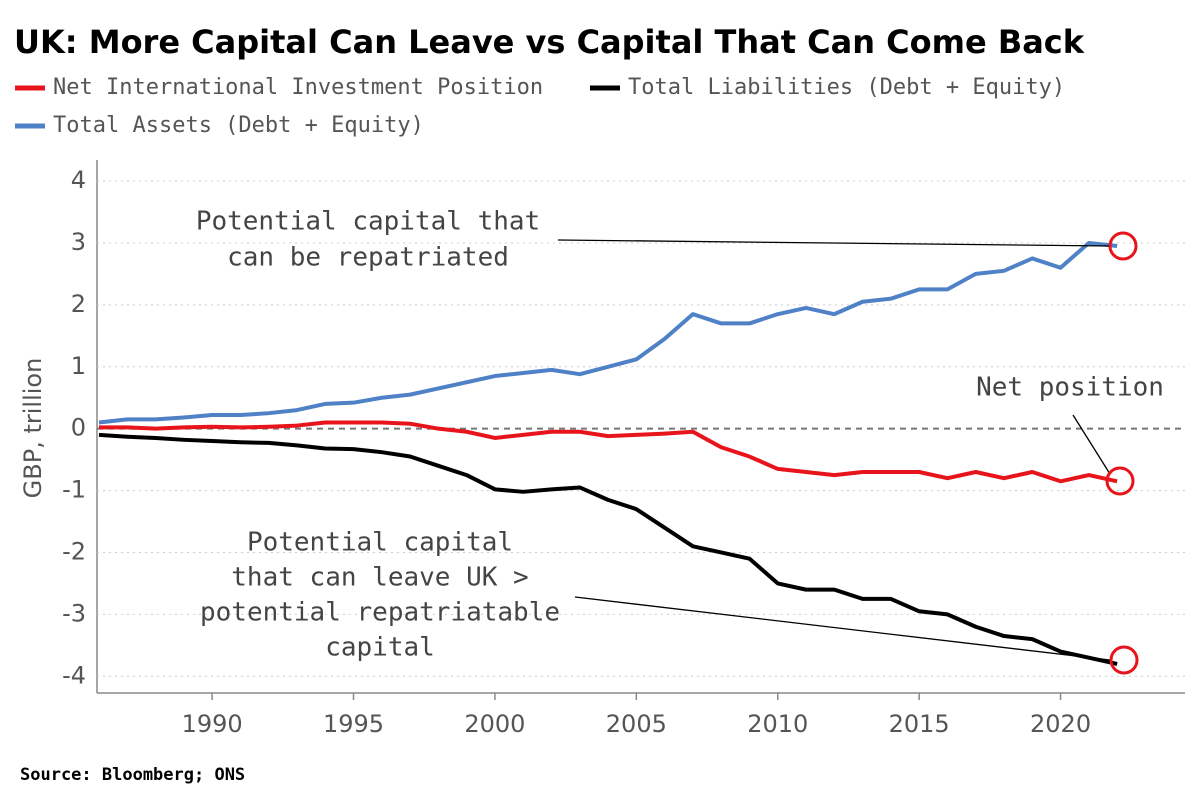 Image resolution: width=1200 pixels, height=804 pixels. What do you see at coordinates (846, 87) in the screenshot?
I see `legend-label: Total Liabilities (Debt + Equity)` at bounding box center [846, 87].